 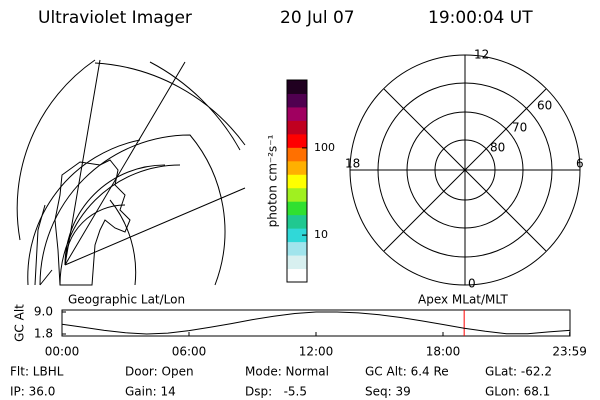 I want to click on title: Ultraviolet Imager, so click(x=115, y=18).